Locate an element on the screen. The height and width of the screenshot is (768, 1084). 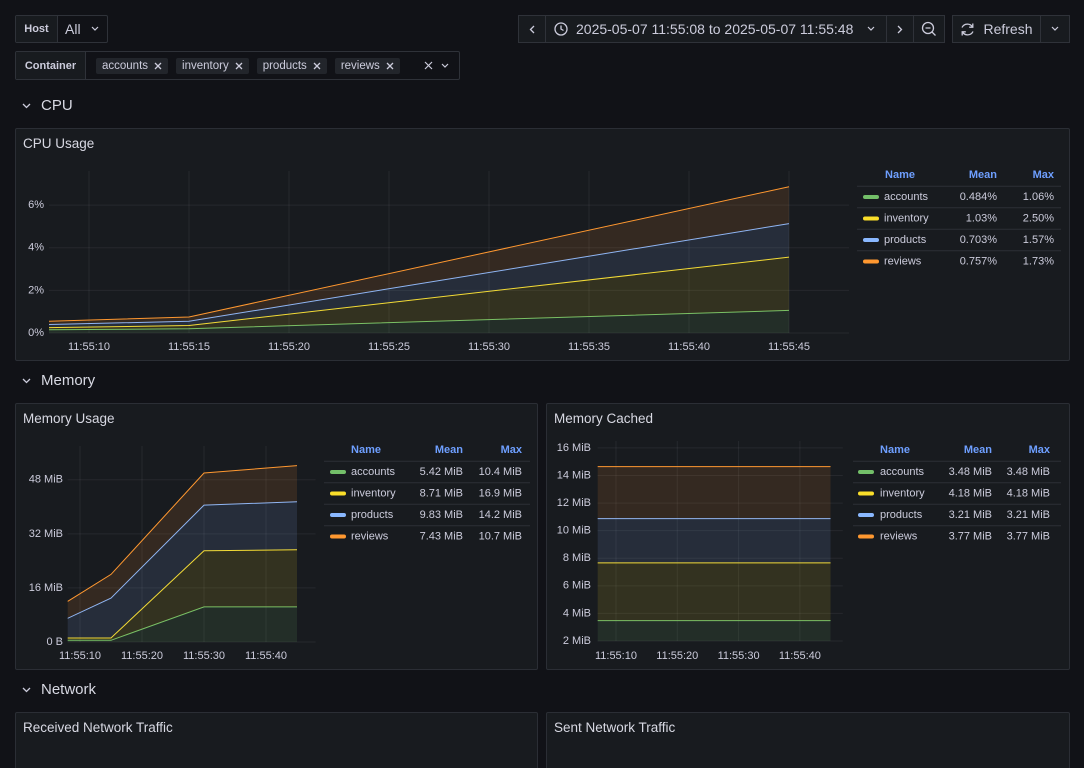
row-header: Memory is located at coordinates (58, 380).